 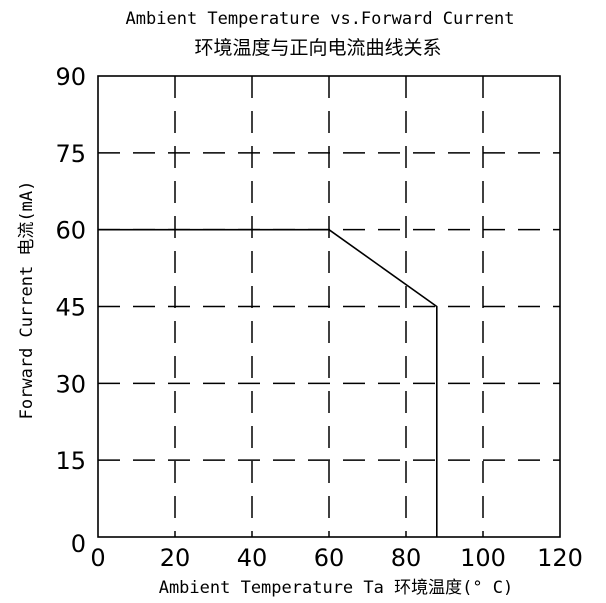 I want to click on x-tick-label: 60, so click(x=329, y=558).